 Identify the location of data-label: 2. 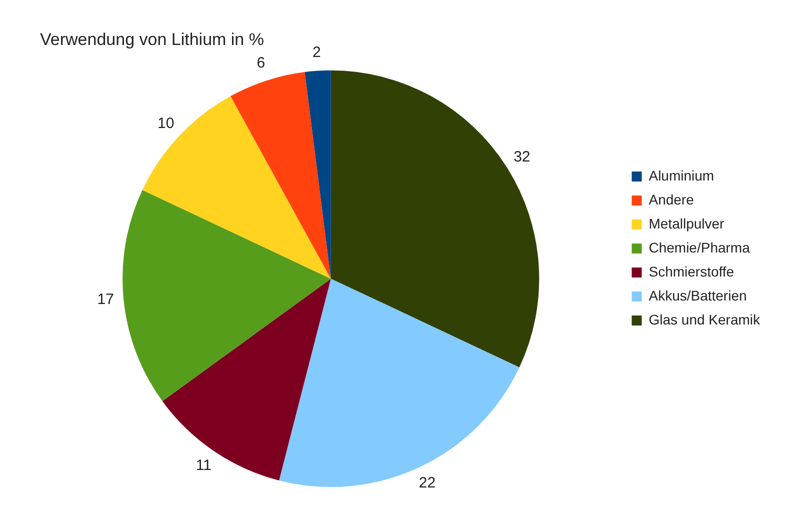
(316, 52).